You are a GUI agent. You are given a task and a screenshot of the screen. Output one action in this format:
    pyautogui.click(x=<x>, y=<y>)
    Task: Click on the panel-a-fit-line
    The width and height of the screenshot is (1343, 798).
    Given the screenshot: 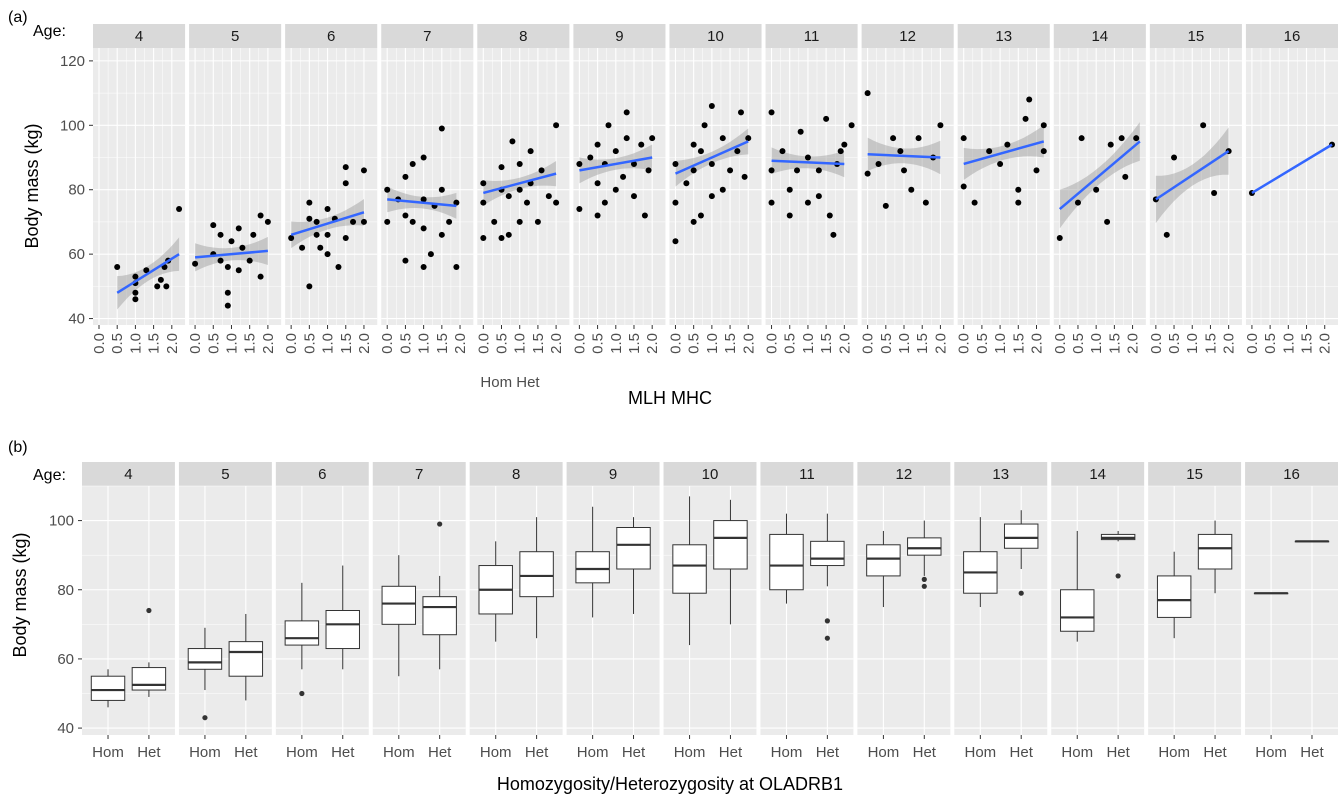 What is the action you would take?
    pyautogui.click(x=327, y=224)
    